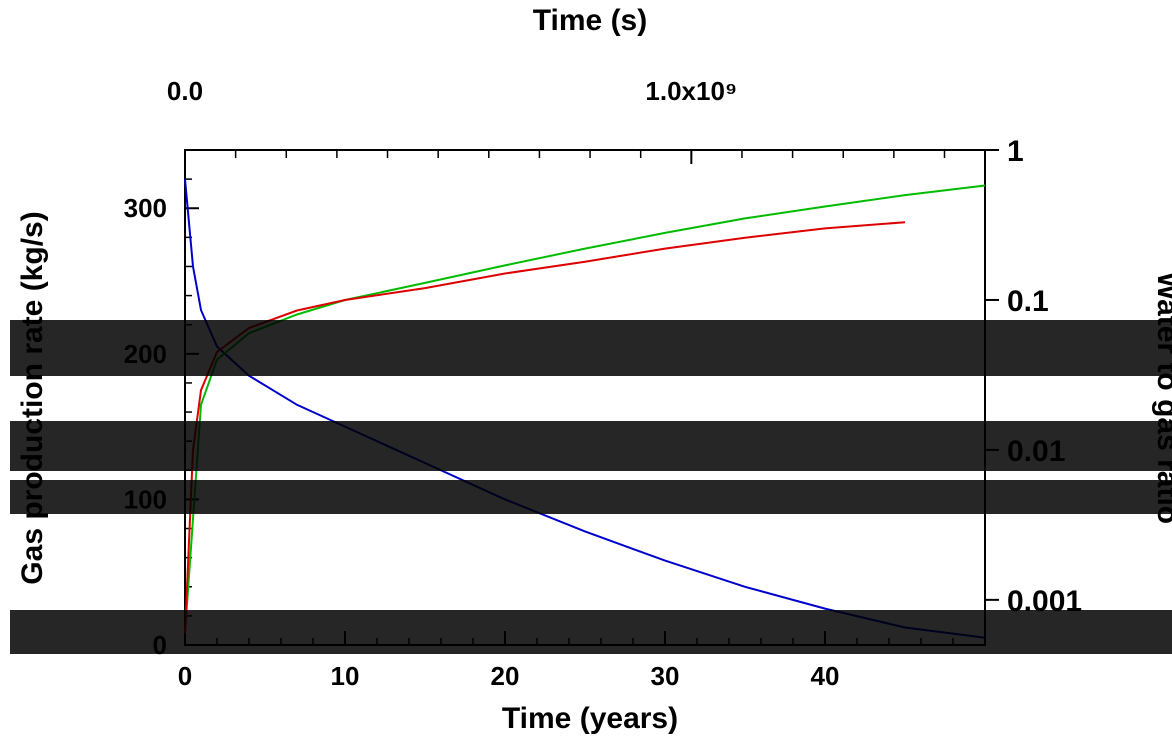 This screenshot has height=745, width=1172. I want to click on bottom-axis-title: Time (years), so click(590, 718).